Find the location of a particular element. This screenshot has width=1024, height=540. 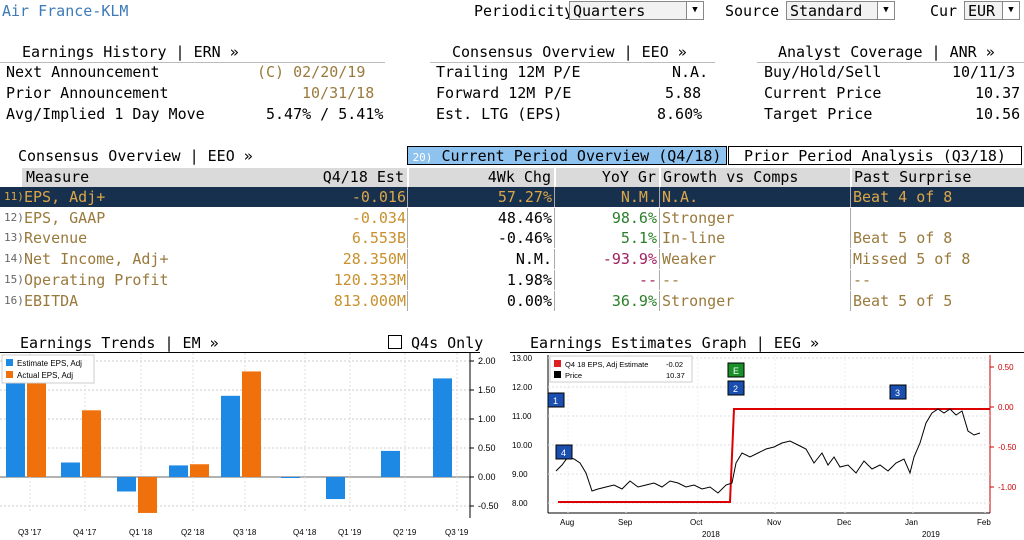

cur-label: Cur is located at coordinates (944, 11).